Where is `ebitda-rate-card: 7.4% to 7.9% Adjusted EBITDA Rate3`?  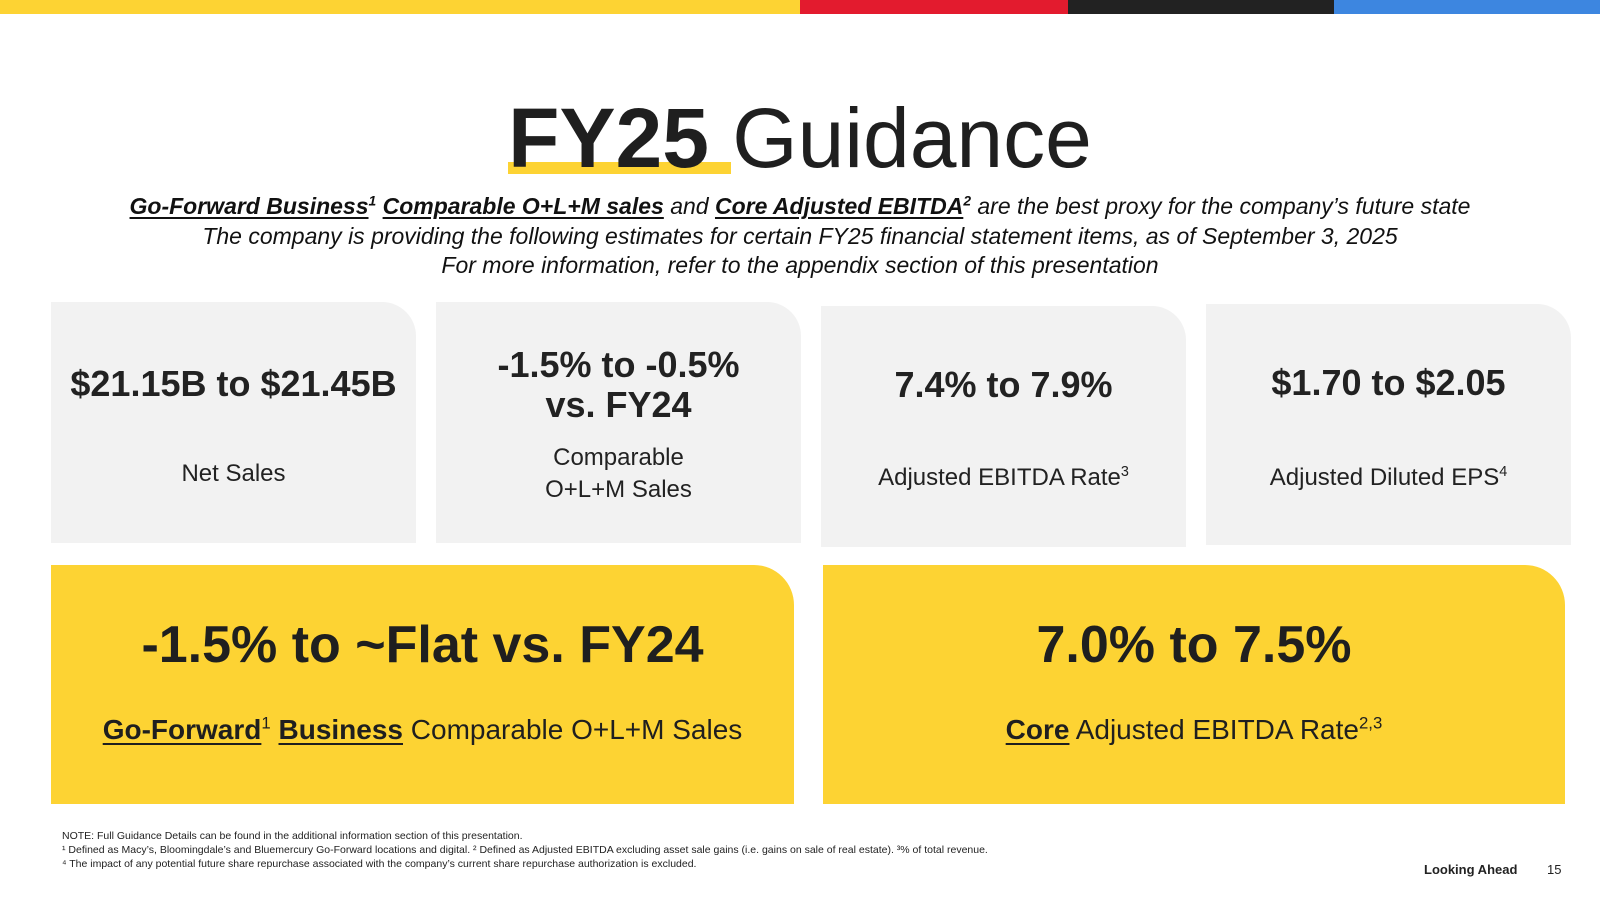 ebitda-rate-card: 7.4% to 7.9% Adjusted EBITDA Rate3 is located at coordinates (1003, 426).